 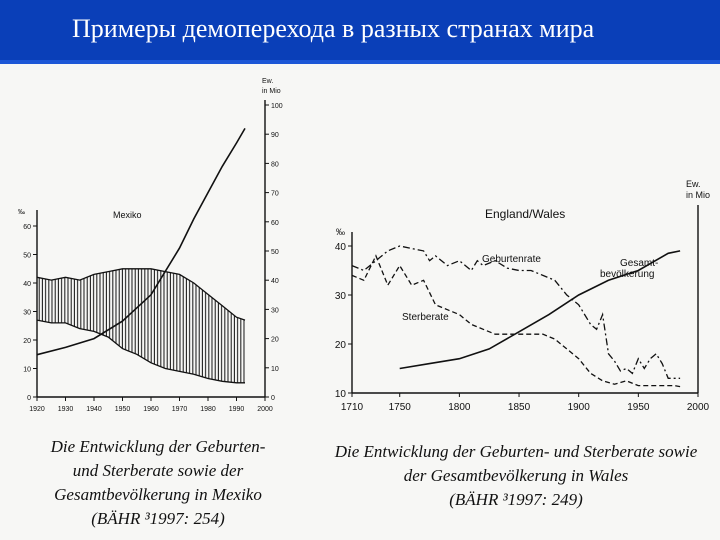 I want to click on mexico-x-tick-label: 1930, so click(x=66, y=409).